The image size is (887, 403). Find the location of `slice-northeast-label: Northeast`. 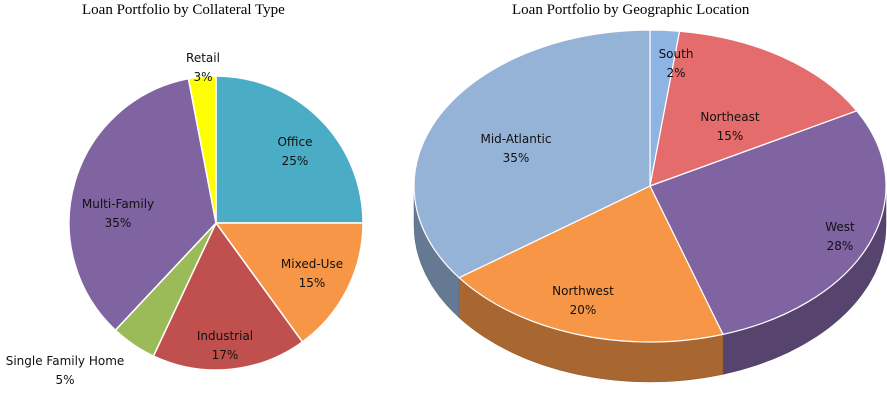

slice-northeast-label: Northeast is located at coordinates (730, 117).